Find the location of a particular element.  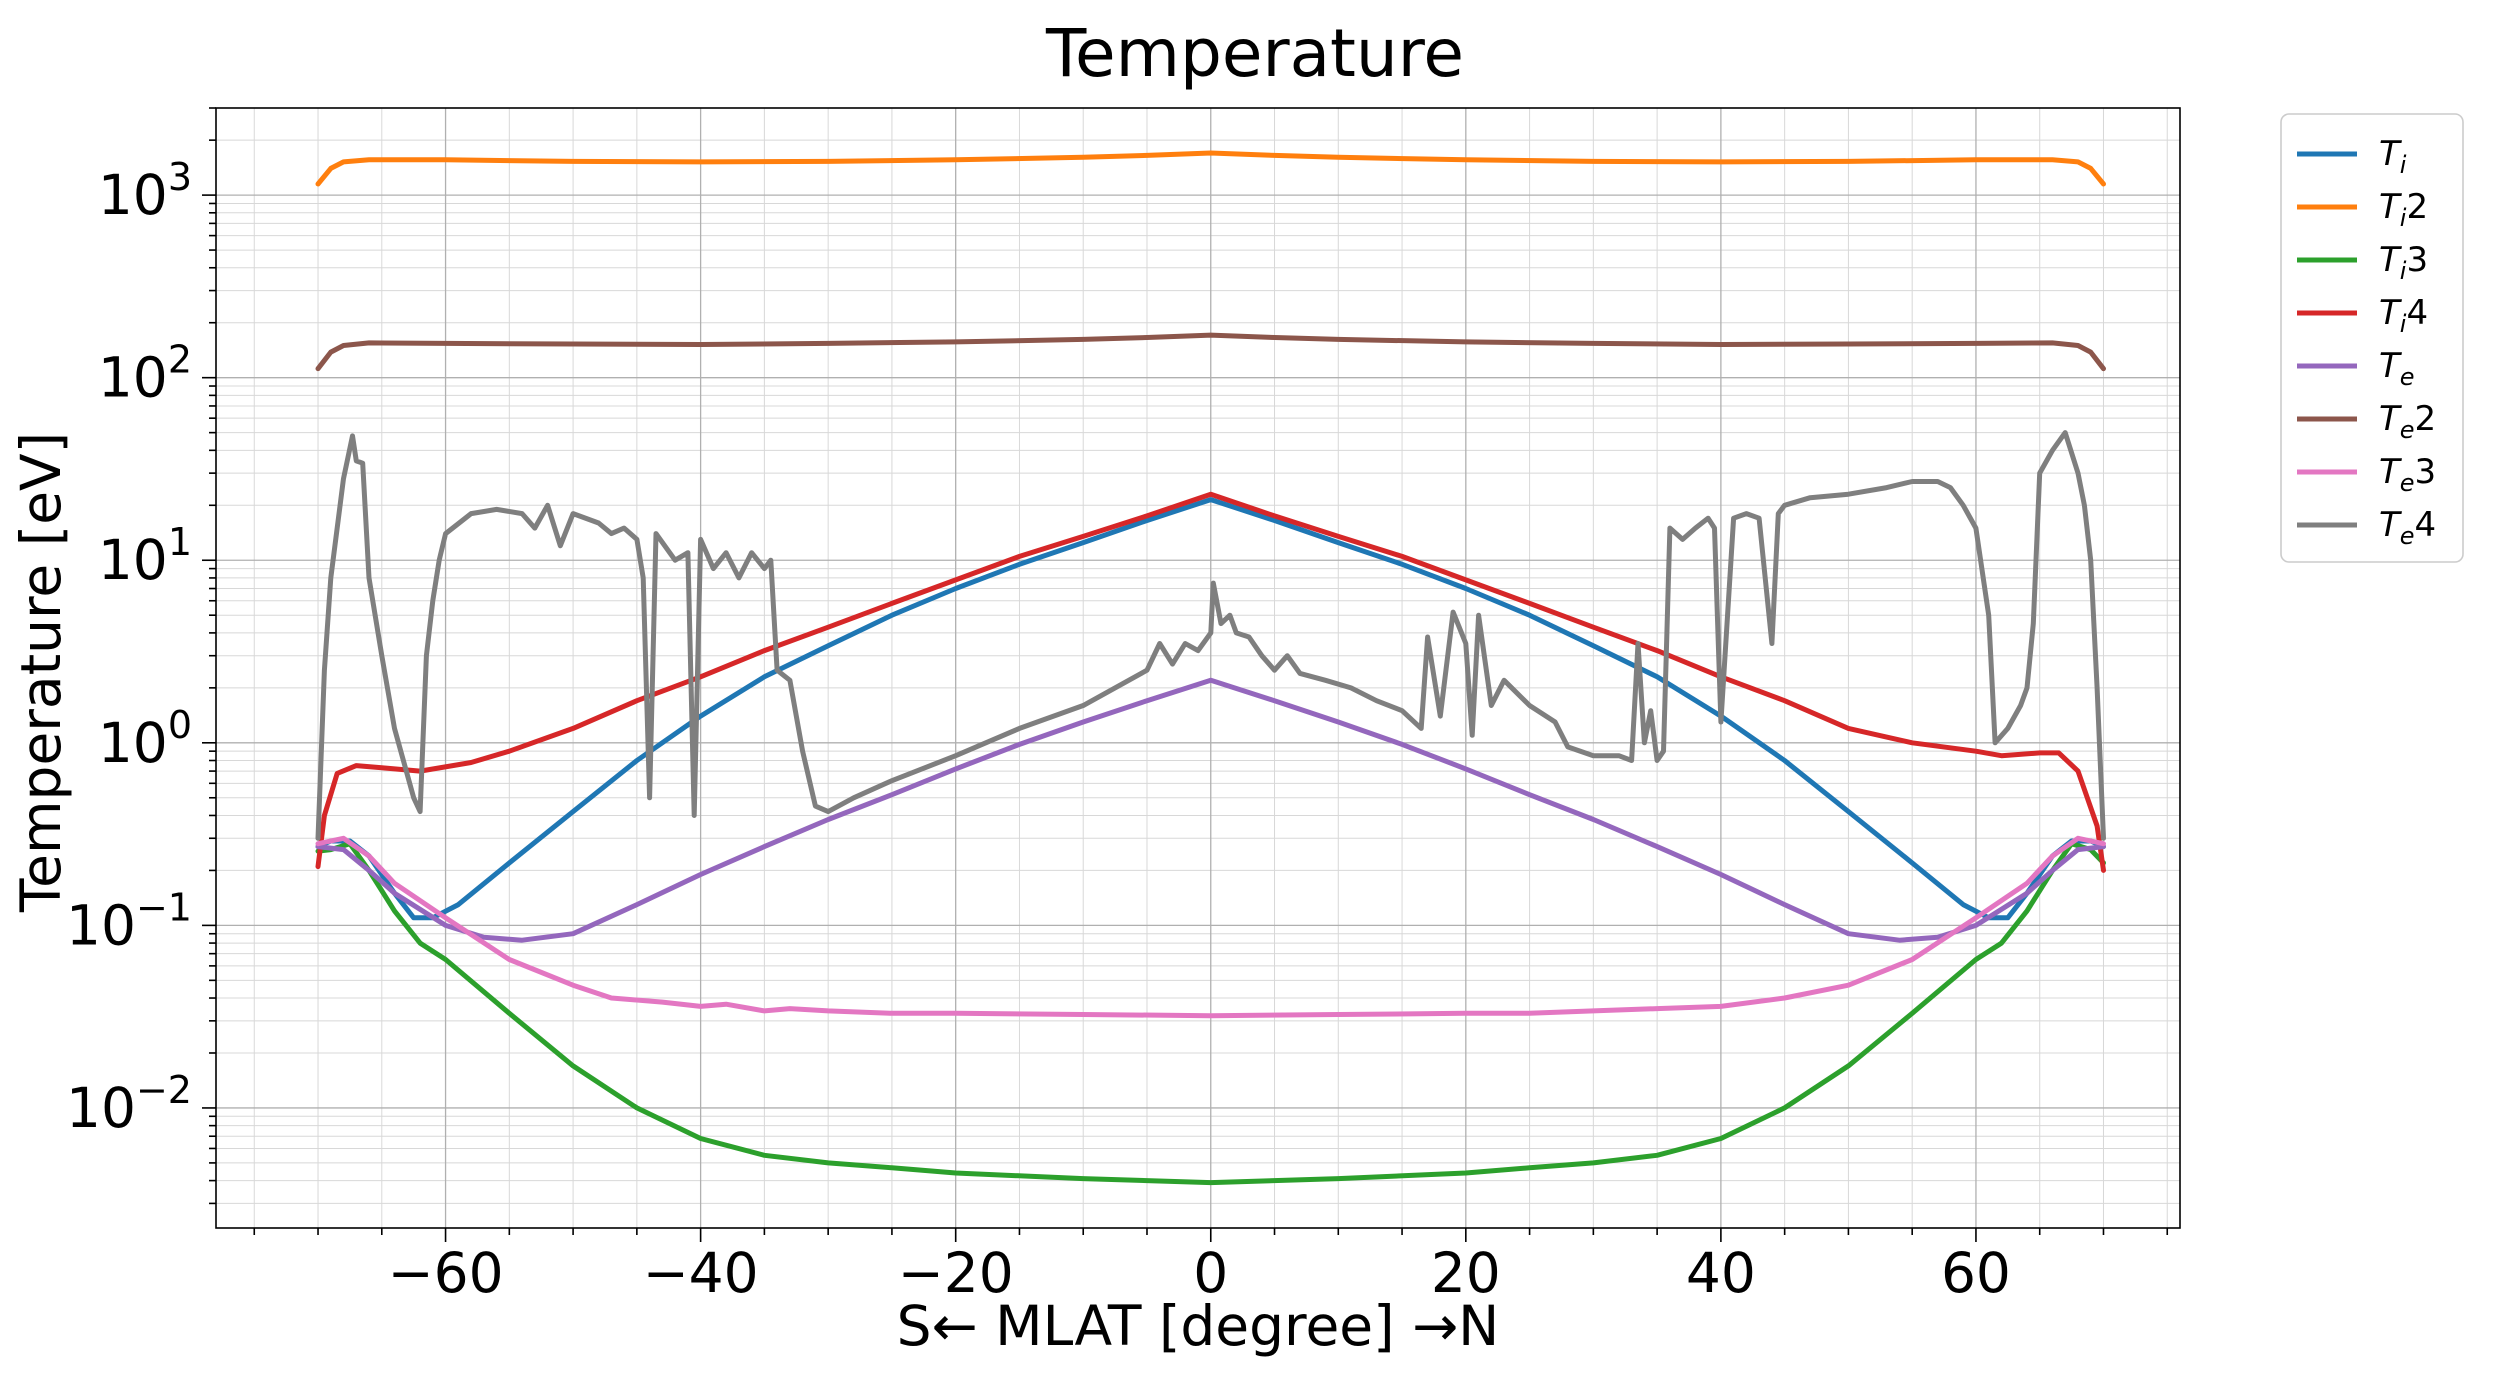

legend-label: Ti2 is located at coordinates (2403, 209).